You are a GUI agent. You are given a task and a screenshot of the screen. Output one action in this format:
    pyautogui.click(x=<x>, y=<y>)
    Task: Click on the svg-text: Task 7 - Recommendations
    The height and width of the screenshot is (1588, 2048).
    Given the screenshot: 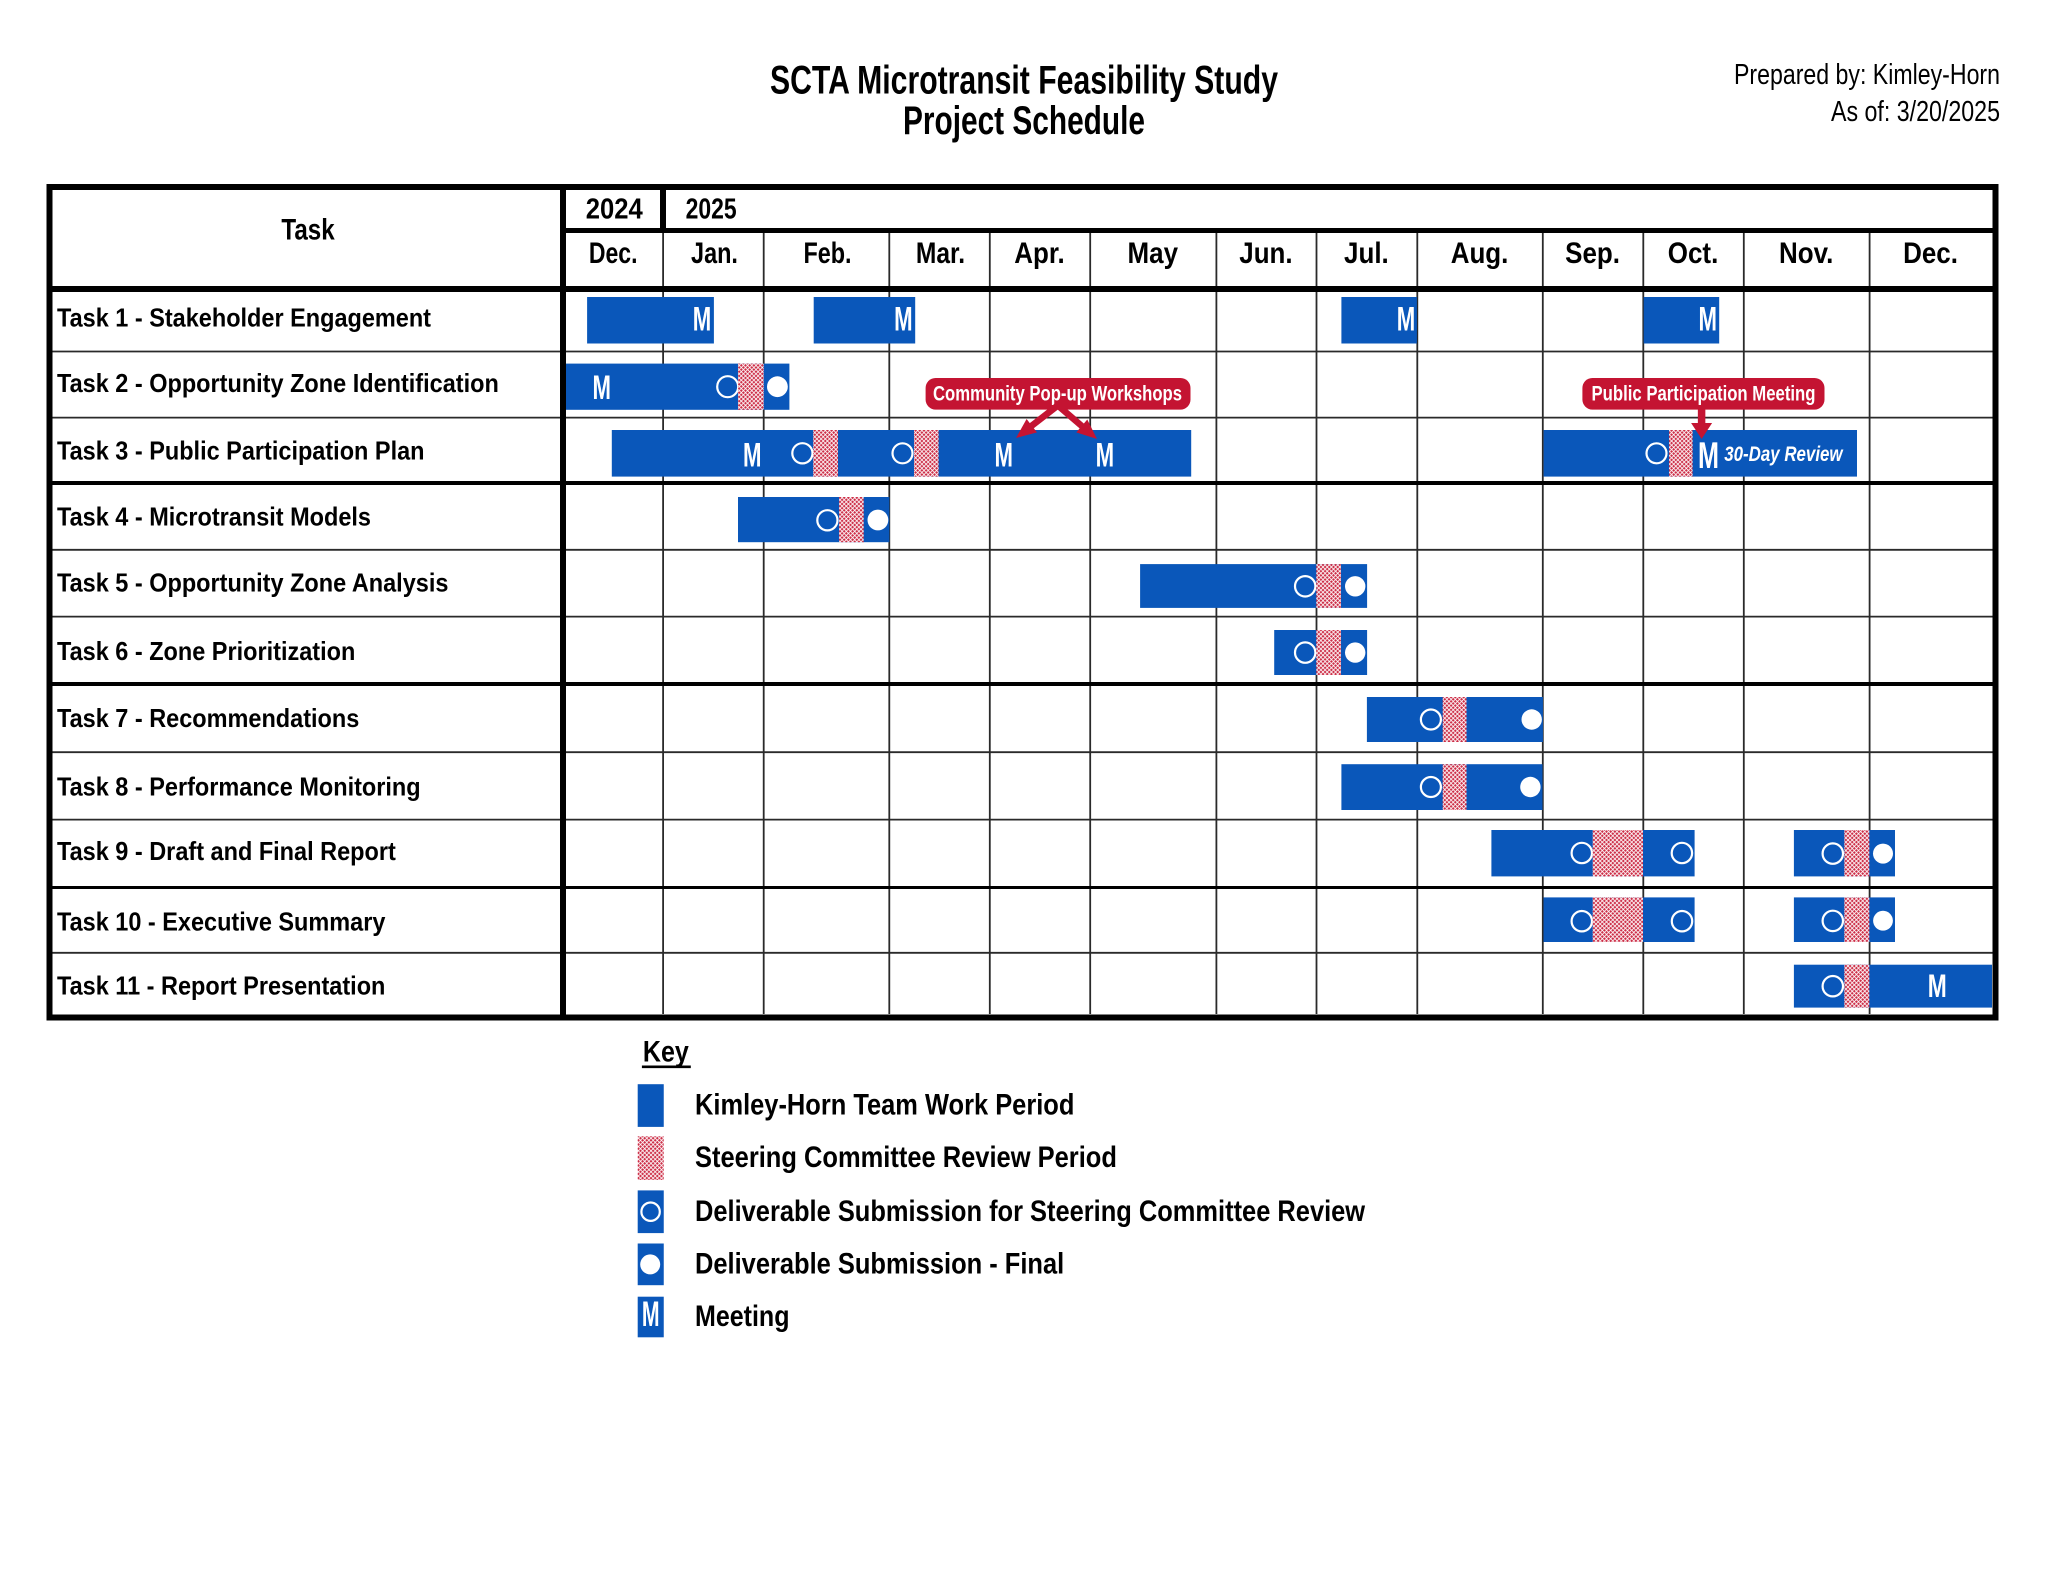 What is the action you would take?
    pyautogui.click(x=208, y=718)
    